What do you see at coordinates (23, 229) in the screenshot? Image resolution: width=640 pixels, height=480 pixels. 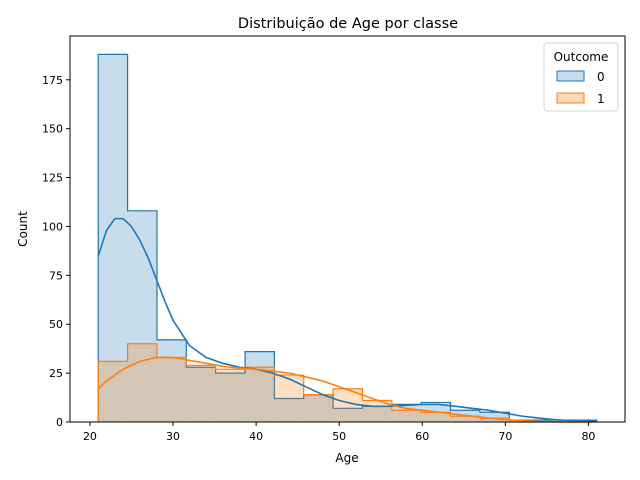 I see `y-axis-label: Count` at bounding box center [23, 229].